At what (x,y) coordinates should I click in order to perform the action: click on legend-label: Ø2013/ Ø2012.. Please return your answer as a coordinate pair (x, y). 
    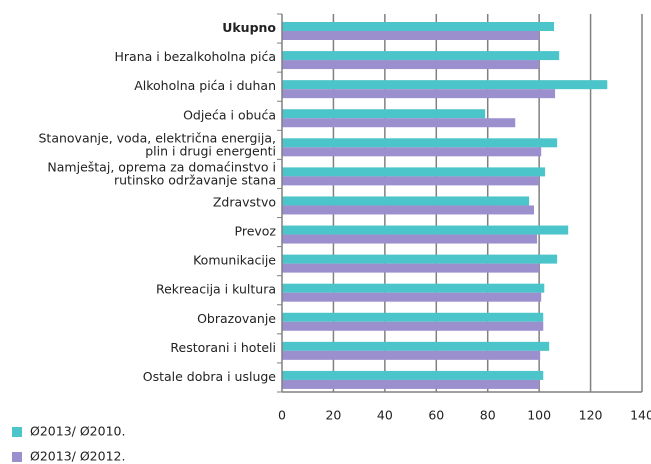
    Looking at the image, I should click on (77, 456).